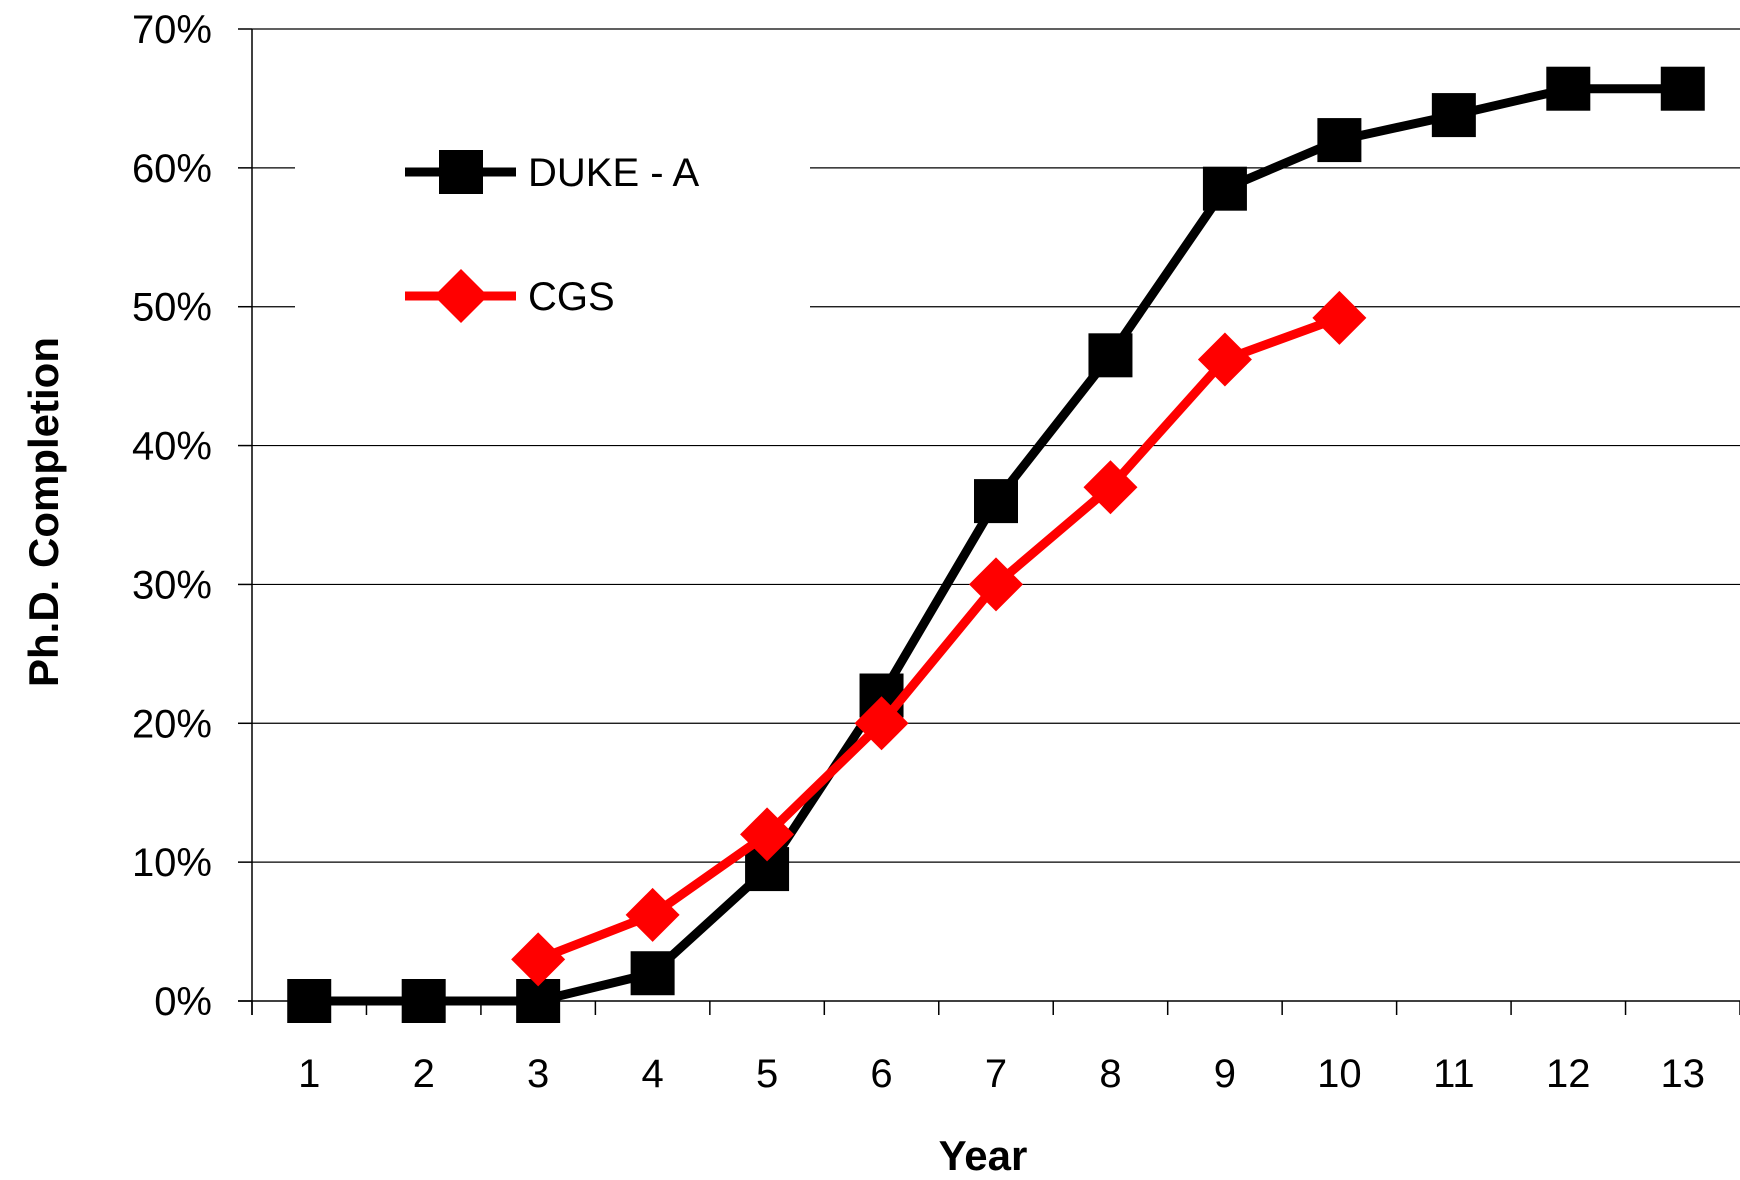 This screenshot has height=1180, width=1740. What do you see at coordinates (172, 585) in the screenshot?
I see `y-tick-label: 30%` at bounding box center [172, 585].